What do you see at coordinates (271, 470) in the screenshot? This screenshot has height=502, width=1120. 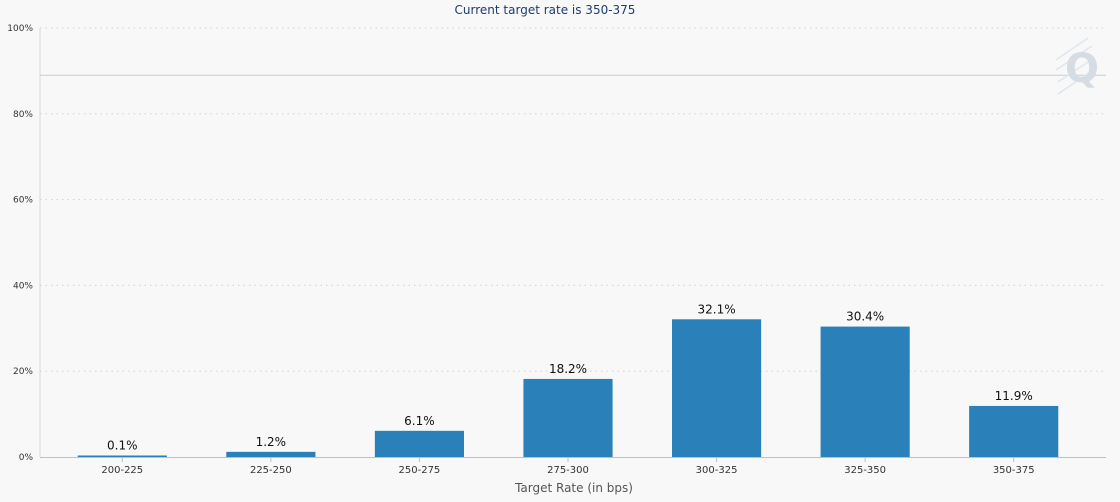 I see `x-tick-label: 225-250` at bounding box center [271, 470].